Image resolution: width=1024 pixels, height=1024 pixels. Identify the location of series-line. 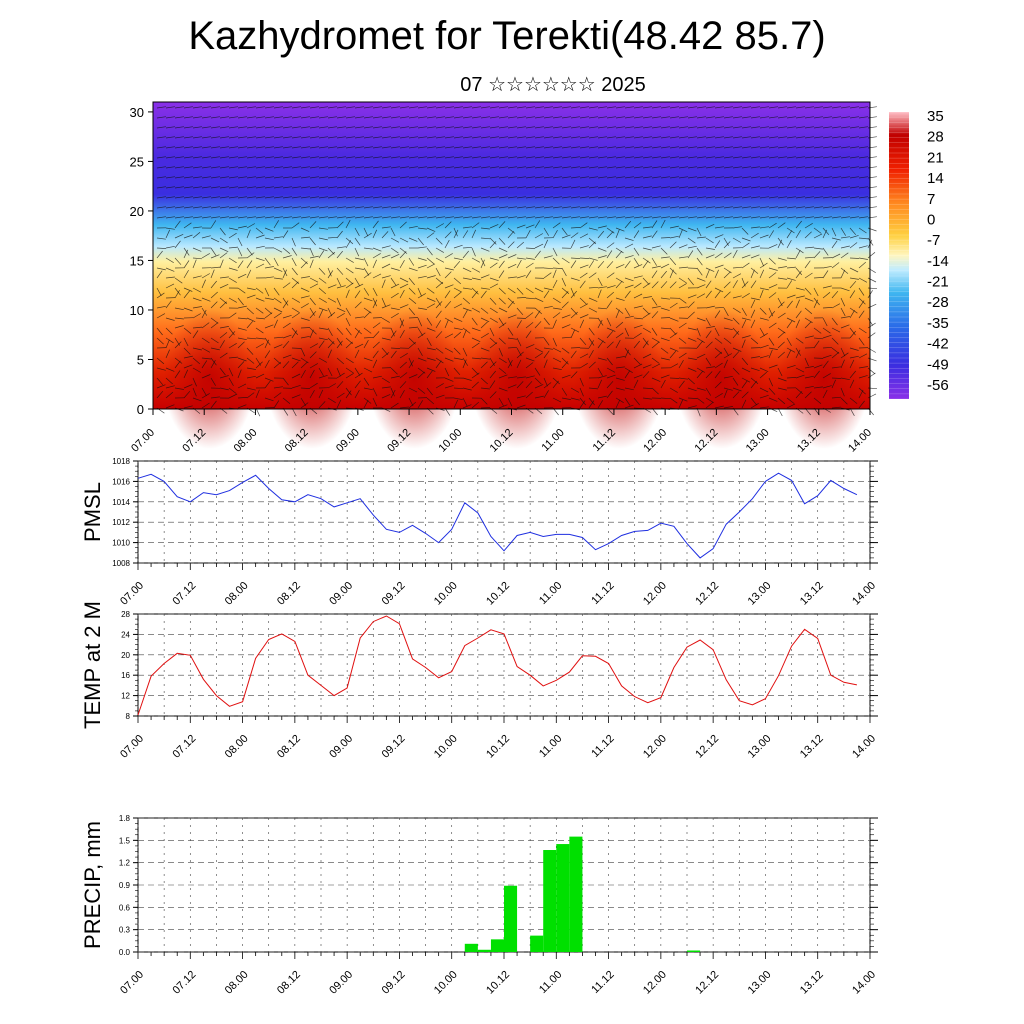
(497, 515).